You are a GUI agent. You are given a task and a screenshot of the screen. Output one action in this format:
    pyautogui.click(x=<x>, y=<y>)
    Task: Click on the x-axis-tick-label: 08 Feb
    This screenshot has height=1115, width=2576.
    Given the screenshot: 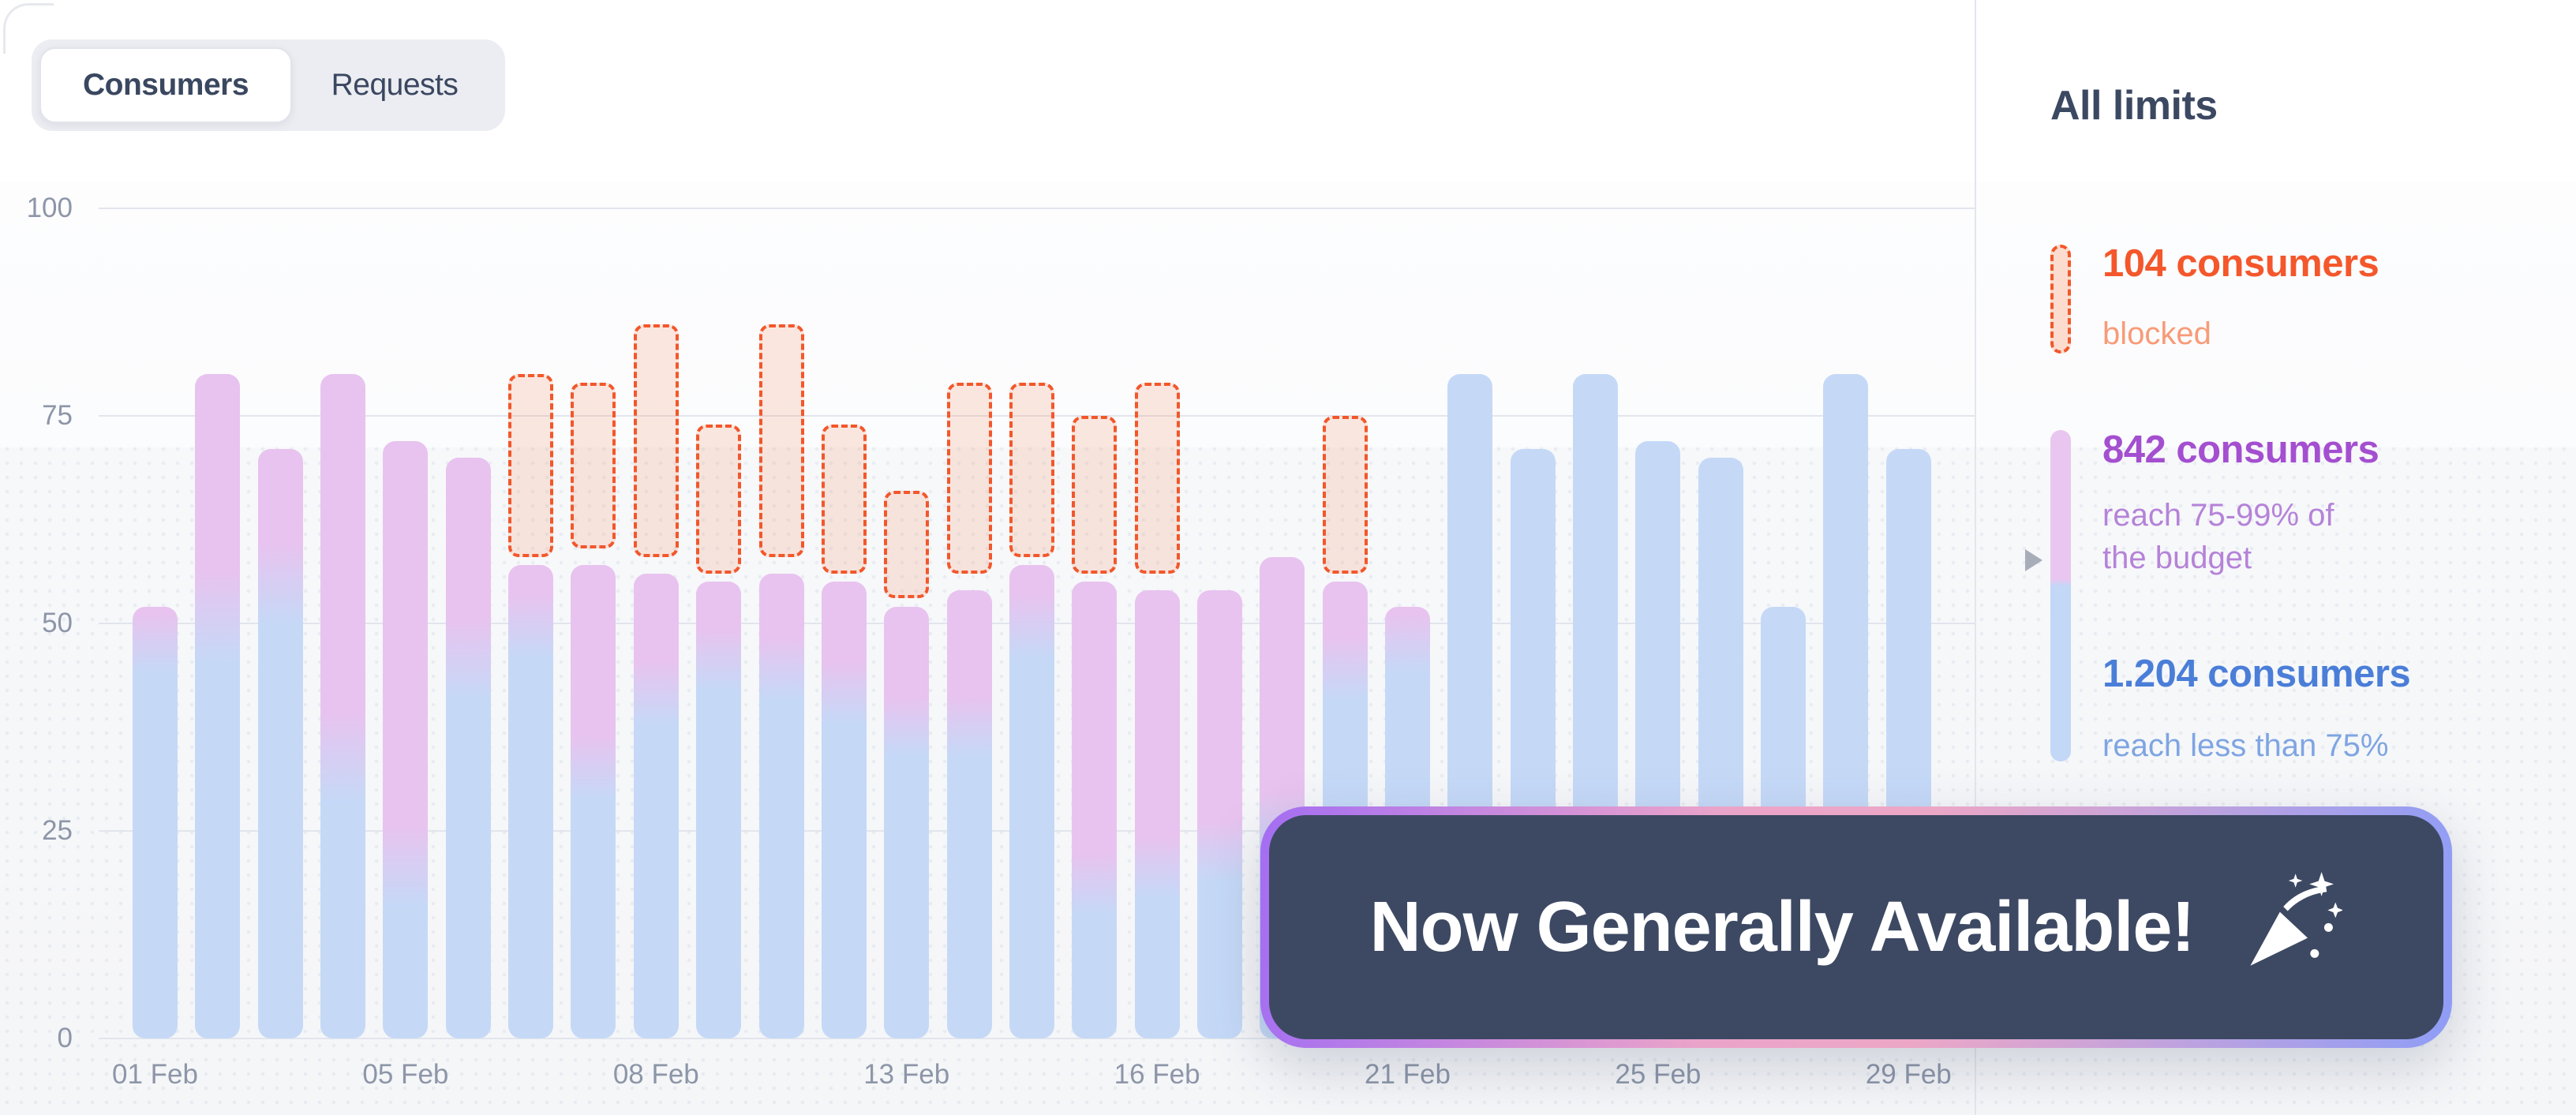 What is the action you would take?
    pyautogui.click(x=655, y=1074)
    